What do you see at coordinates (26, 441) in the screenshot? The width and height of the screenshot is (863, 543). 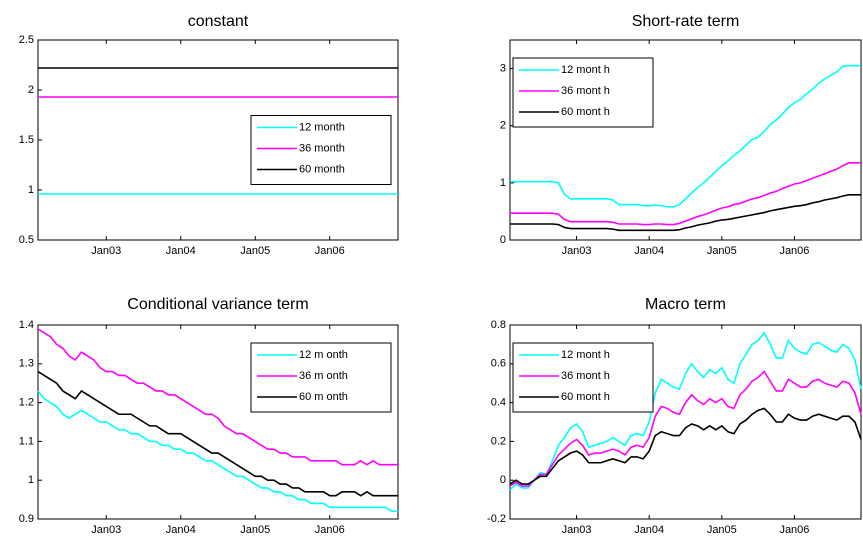 I see `y-tick-label: 1.1` at bounding box center [26, 441].